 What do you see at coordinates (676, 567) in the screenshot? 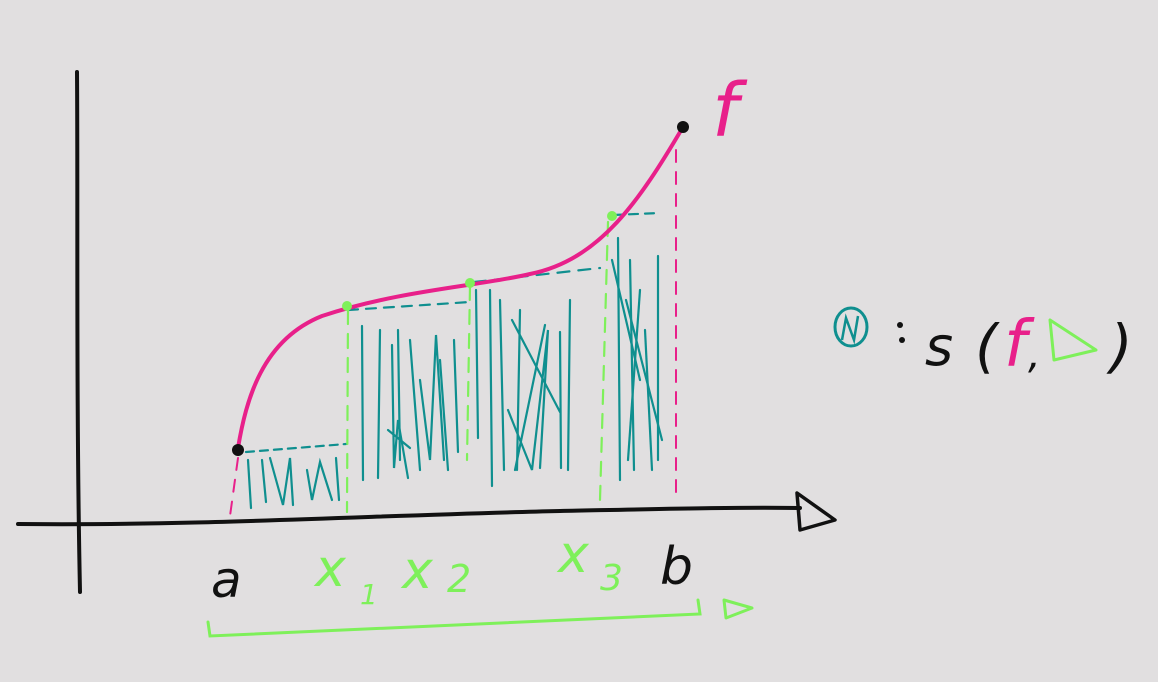
I see `label-b: b` at bounding box center [676, 567].